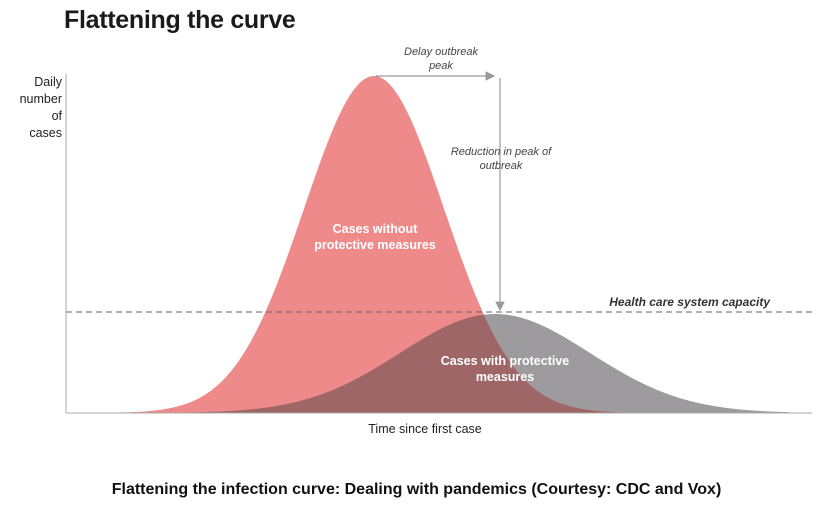  Describe the element at coordinates (375, 237) in the screenshot. I see `label-without-measures: Cases without protective measures` at that location.